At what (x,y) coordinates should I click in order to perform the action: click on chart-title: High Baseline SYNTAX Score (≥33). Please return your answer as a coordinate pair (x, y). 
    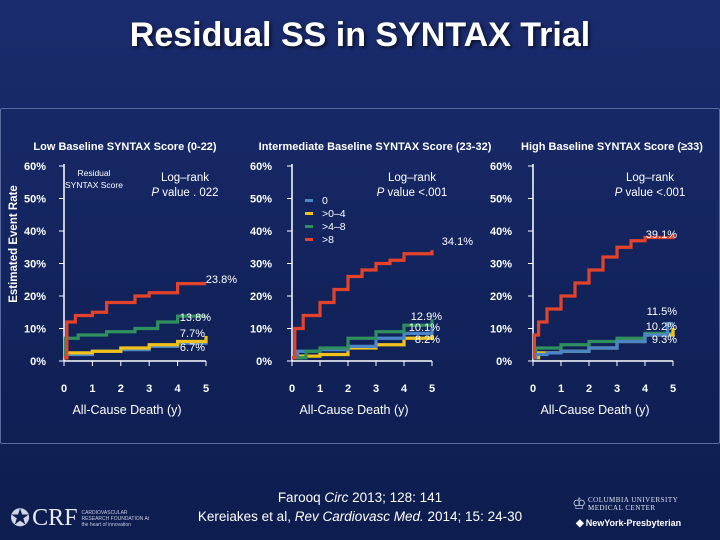
    Looking at the image, I should click on (612, 147).